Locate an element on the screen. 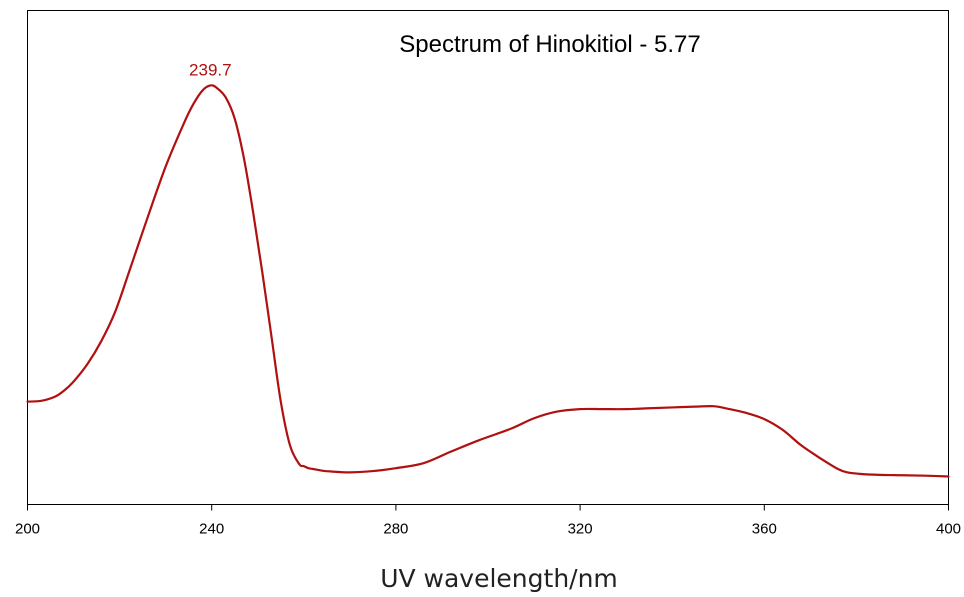 This screenshot has height=597, width=964. x-tick-label-5: 400 is located at coordinates (948, 529).